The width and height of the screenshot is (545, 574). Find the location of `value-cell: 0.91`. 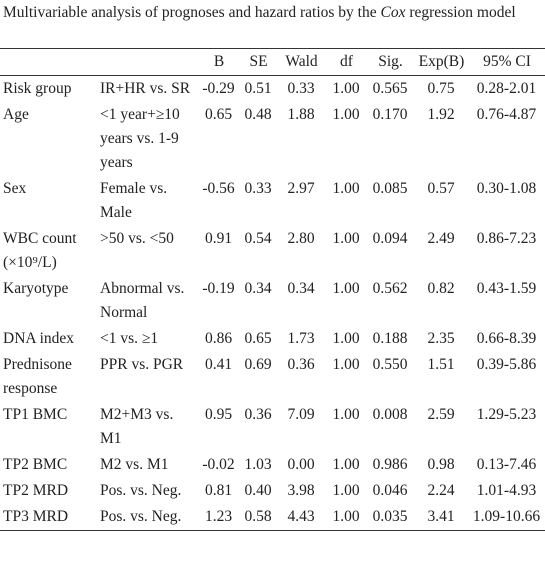

value-cell: 0.91 is located at coordinates (218, 238).